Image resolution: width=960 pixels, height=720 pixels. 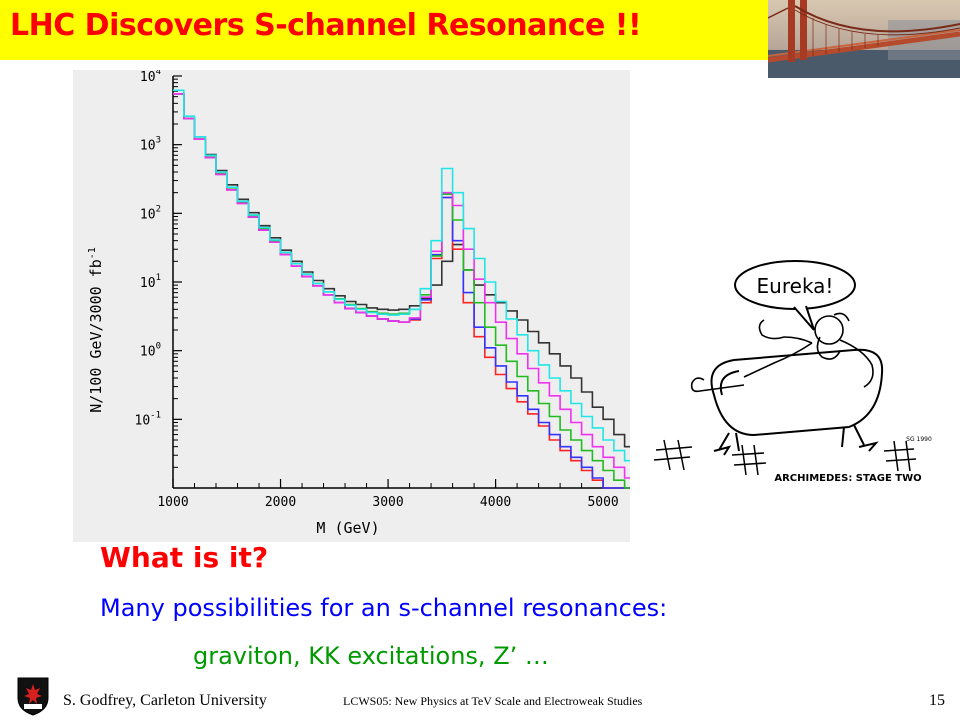 What do you see at coordinates (172, 502) in the screenshot?
I see `x-tick-label: 1000` at bounding box center [172, 502].